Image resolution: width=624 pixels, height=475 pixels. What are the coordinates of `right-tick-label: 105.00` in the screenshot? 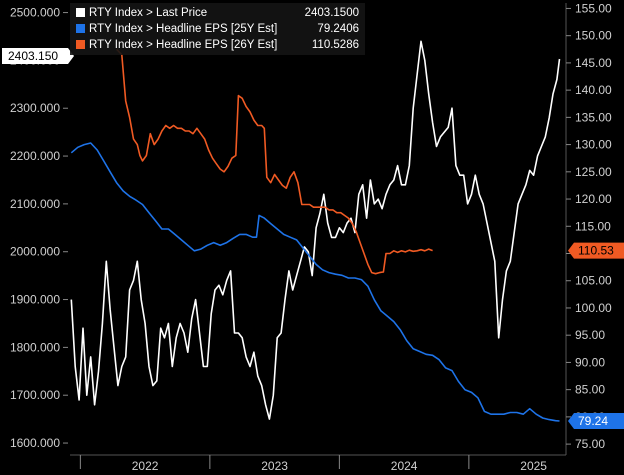 It's located at (593, 281).